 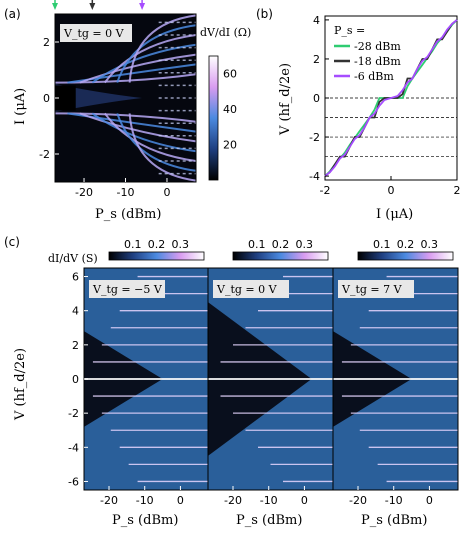 I want to click on ytick-label-b: -2, so click(x=314, y=137).